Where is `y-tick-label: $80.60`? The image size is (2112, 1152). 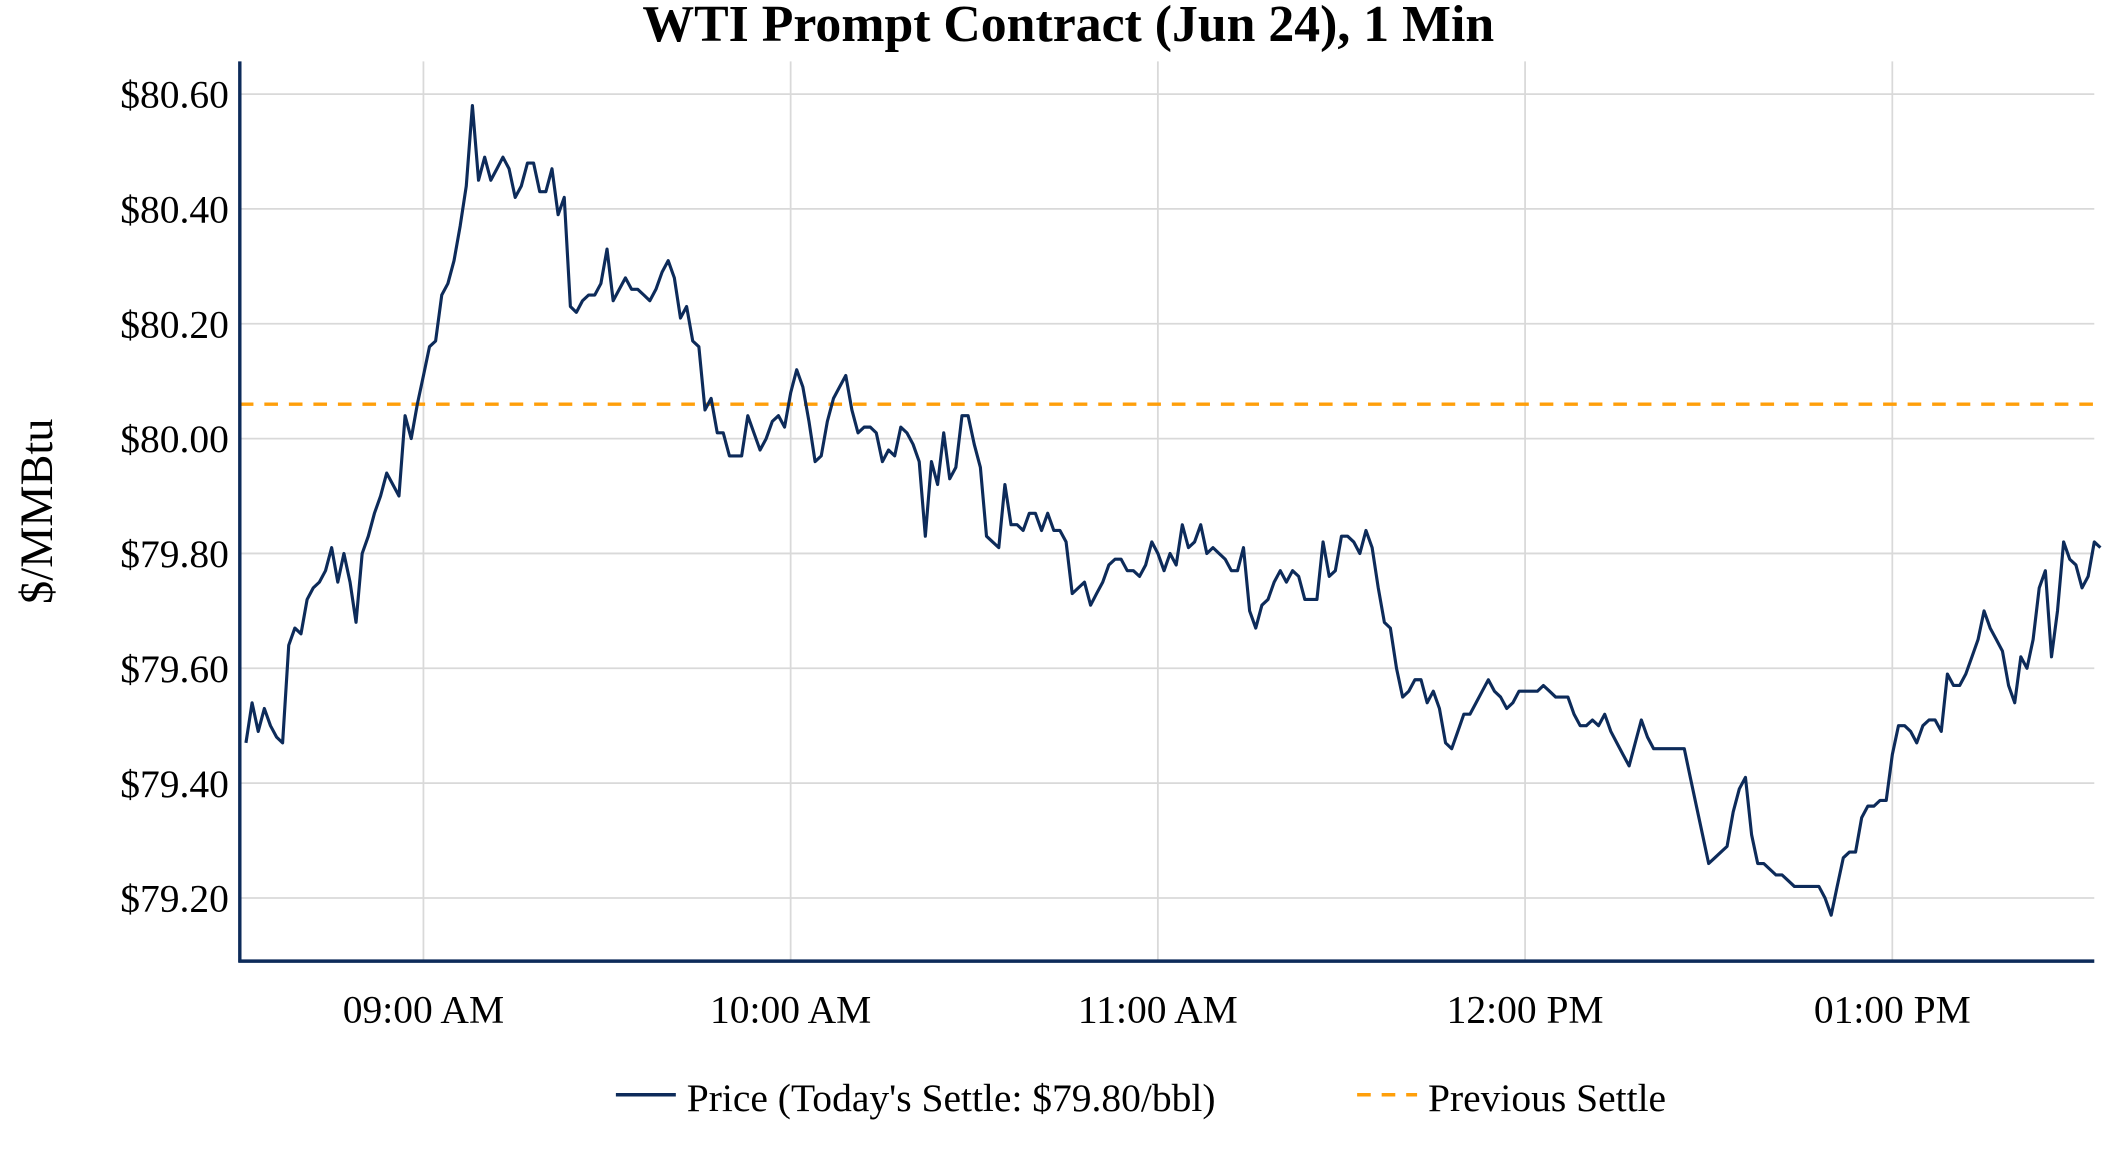
y-tick-label: $80.60 is located at coordinates (174, 95).